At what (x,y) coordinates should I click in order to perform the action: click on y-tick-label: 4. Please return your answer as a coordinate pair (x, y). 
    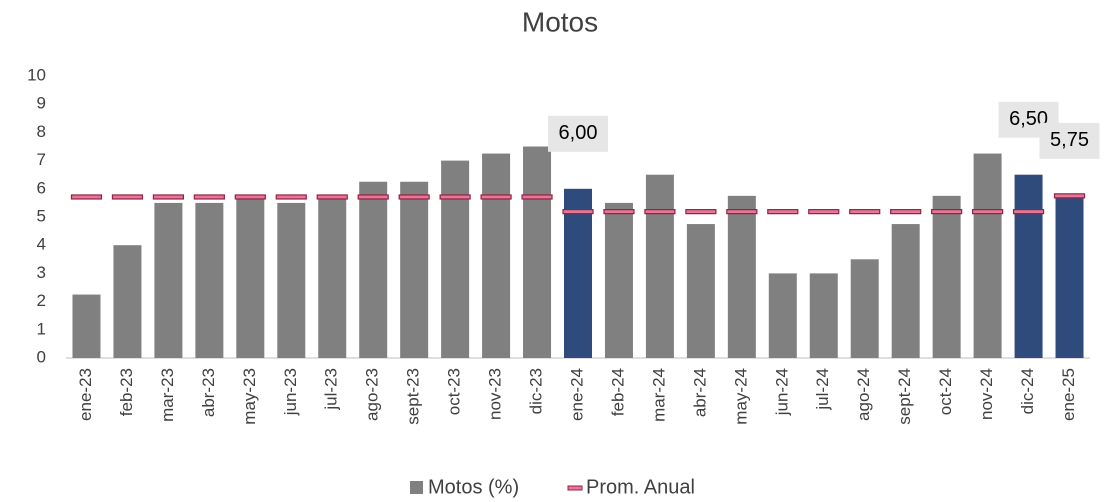
    Looking at the image, I should click on (41, 244).